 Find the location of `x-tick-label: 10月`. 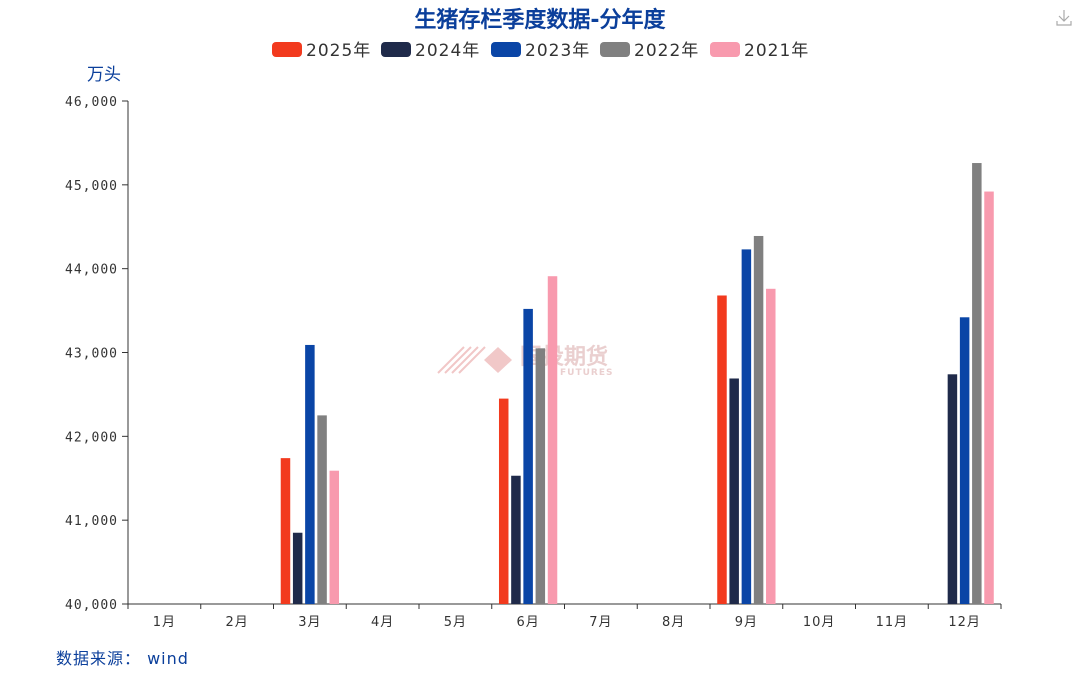

x-tick-label: 10月 is located at coordinates (819, 622).